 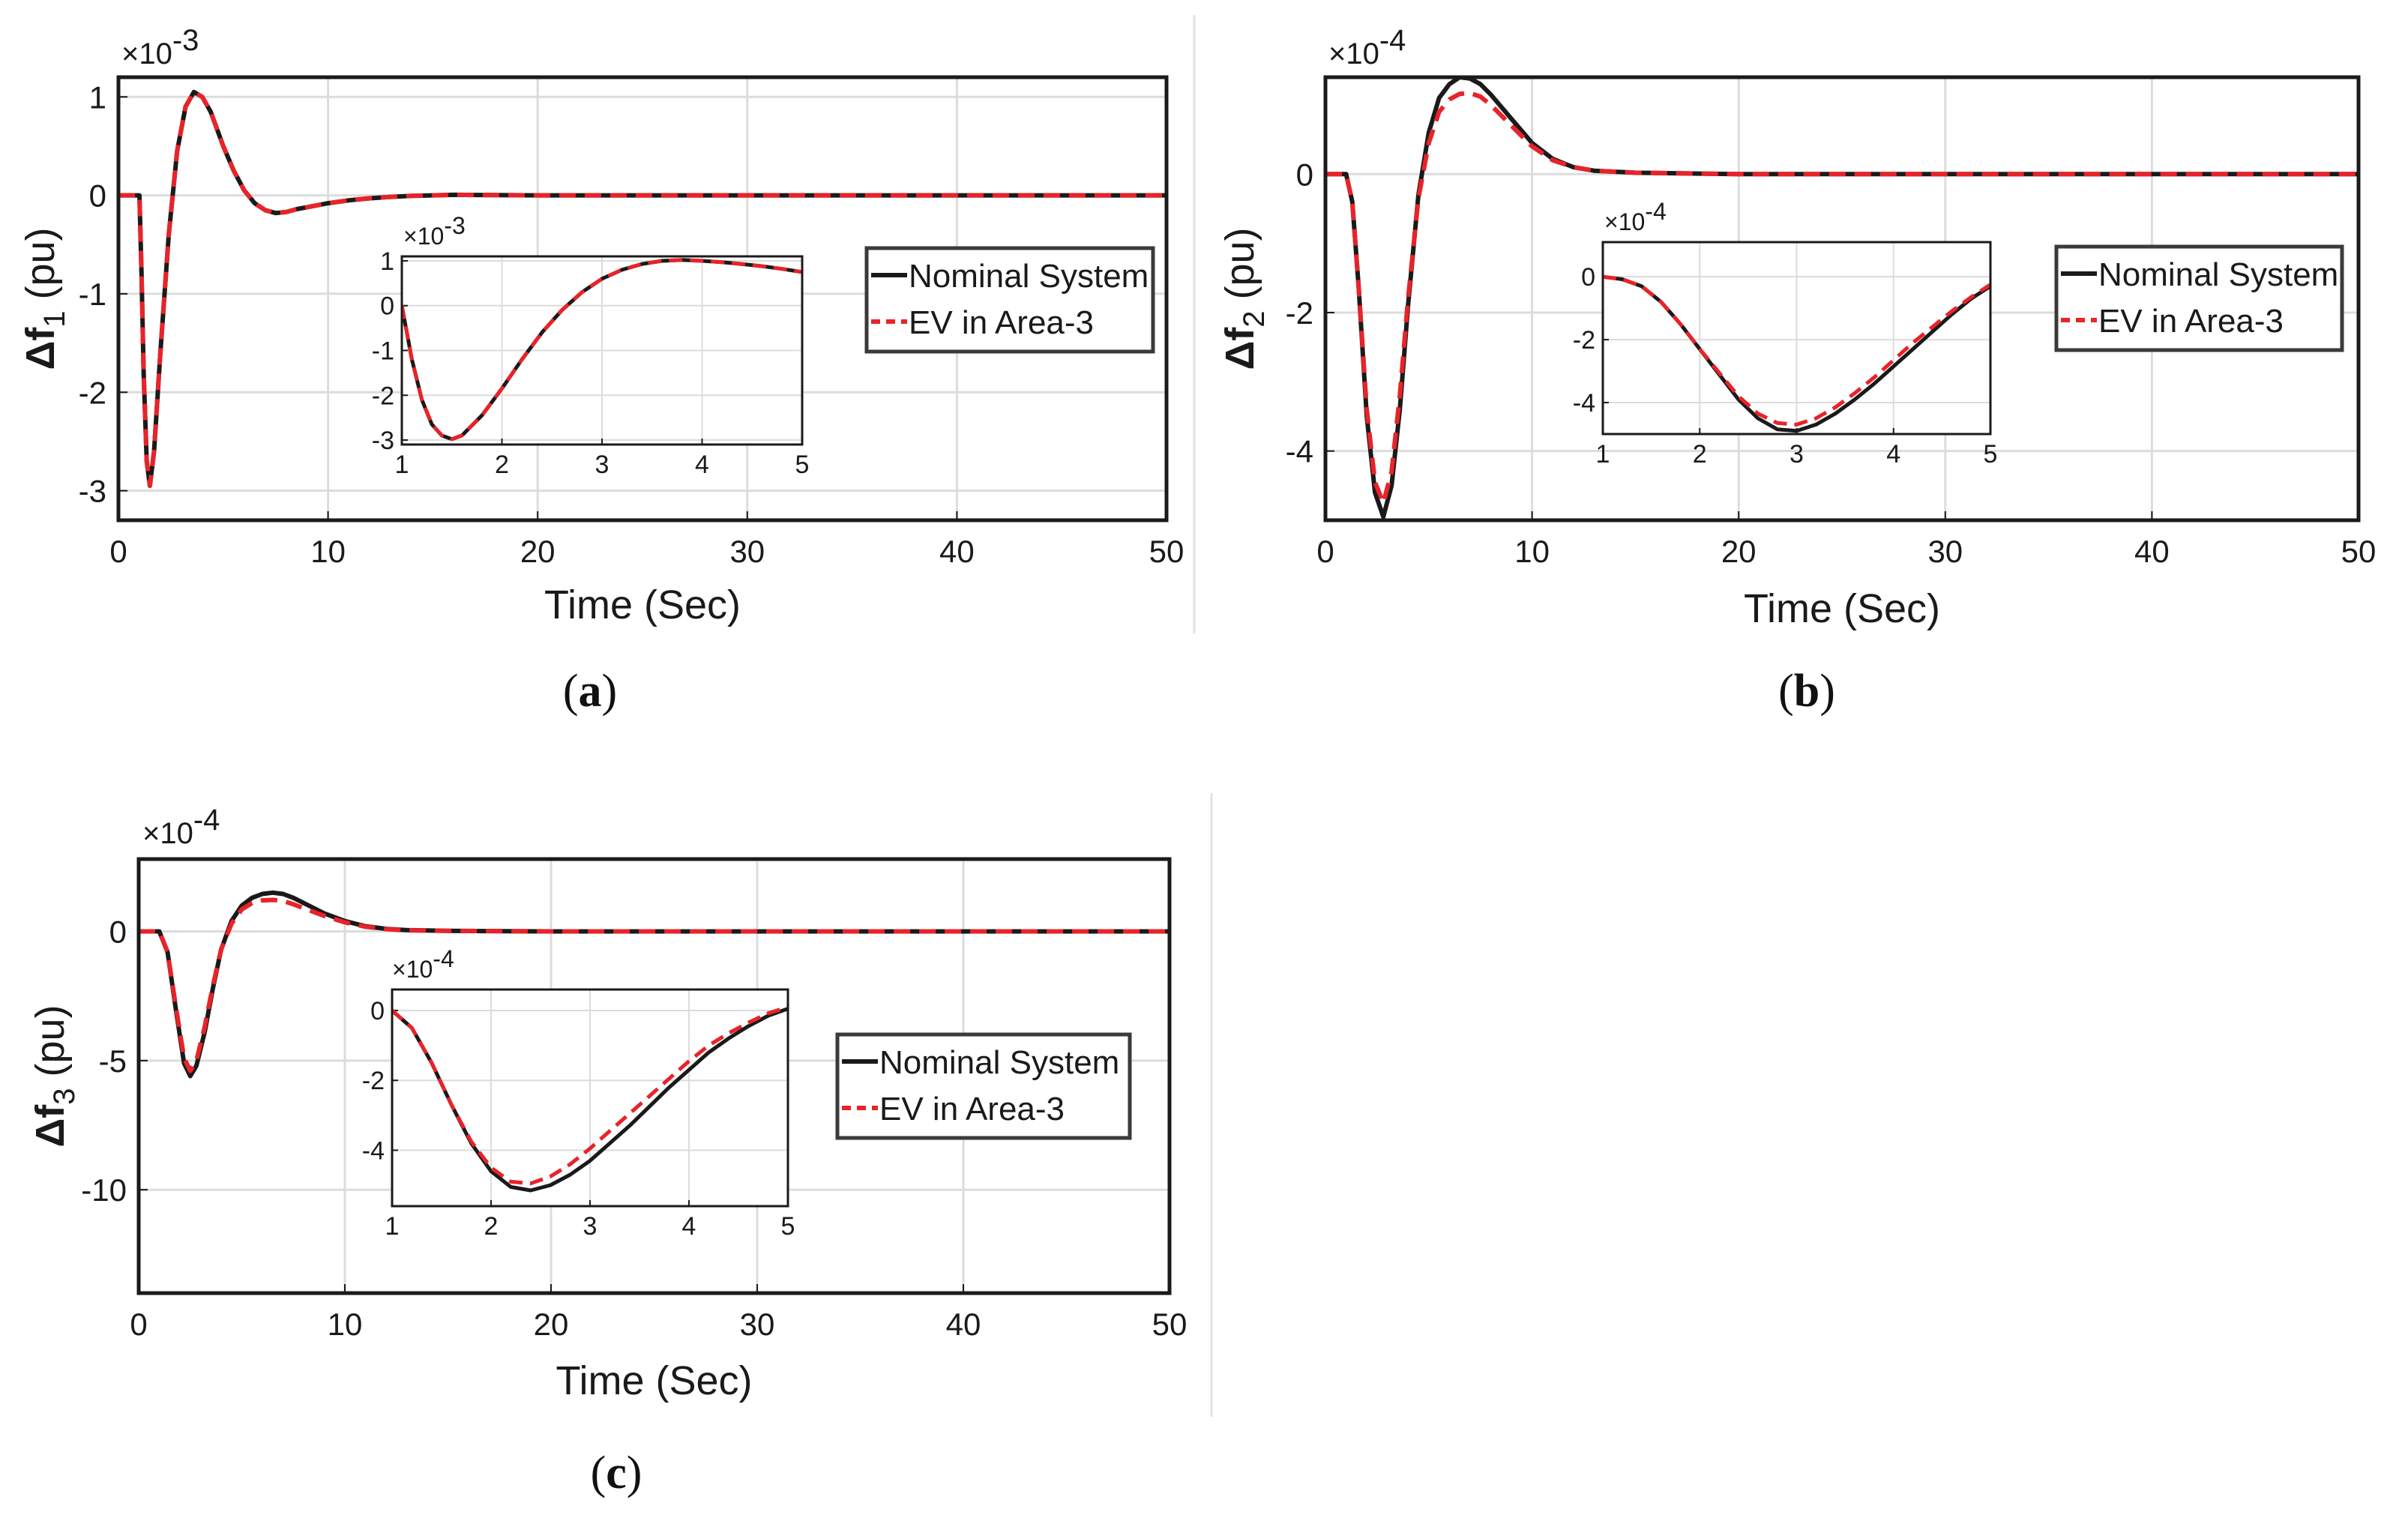 I want to click on y-axis-label: Δf3 (pu), so click(x=54, y=1076).